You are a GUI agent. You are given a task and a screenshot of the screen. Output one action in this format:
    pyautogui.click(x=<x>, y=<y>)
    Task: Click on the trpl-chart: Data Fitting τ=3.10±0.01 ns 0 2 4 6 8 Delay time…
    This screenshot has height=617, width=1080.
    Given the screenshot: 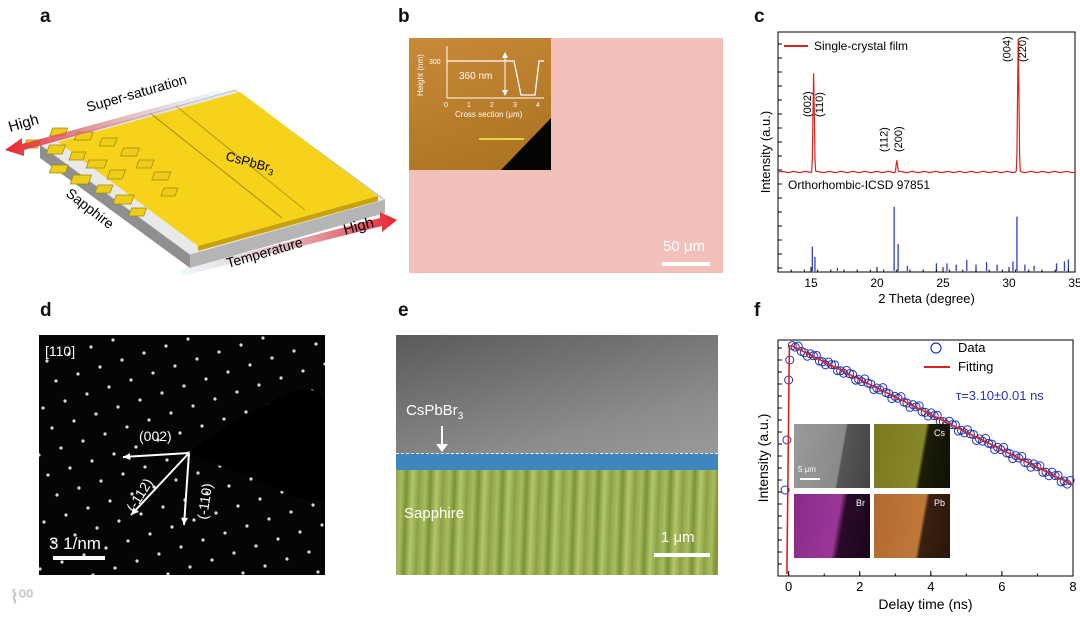 What is the action you would take?
    pyautogui.click(x=916, y=475)
    